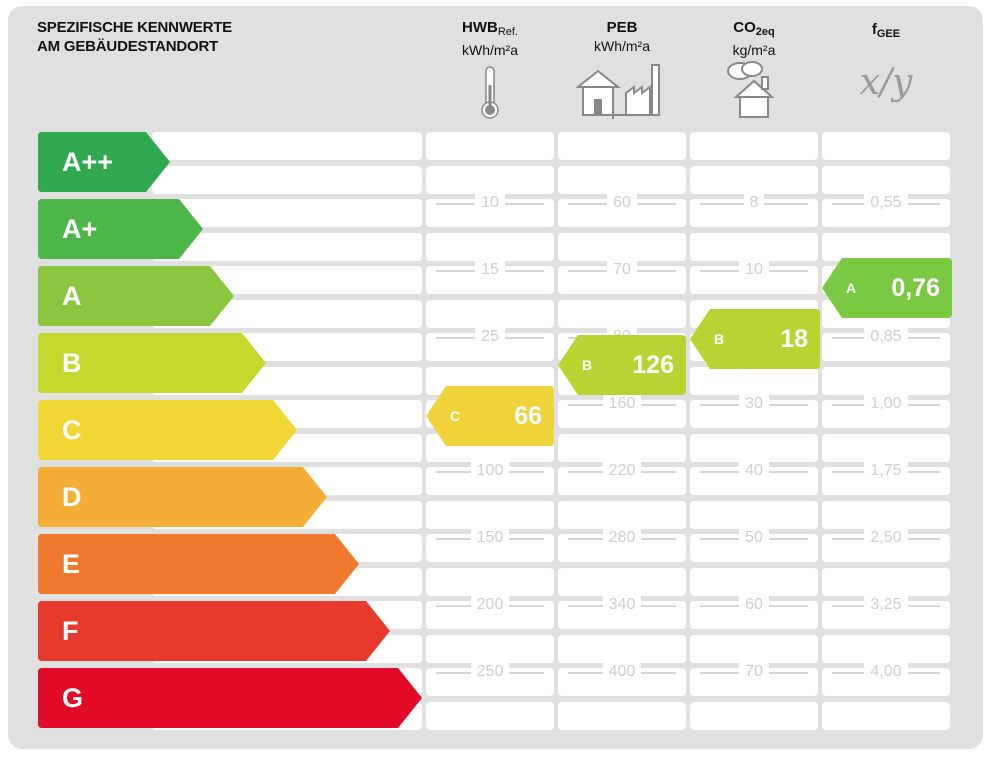  I want to click on scale-tick-label: 0,85, so click(886, 337).